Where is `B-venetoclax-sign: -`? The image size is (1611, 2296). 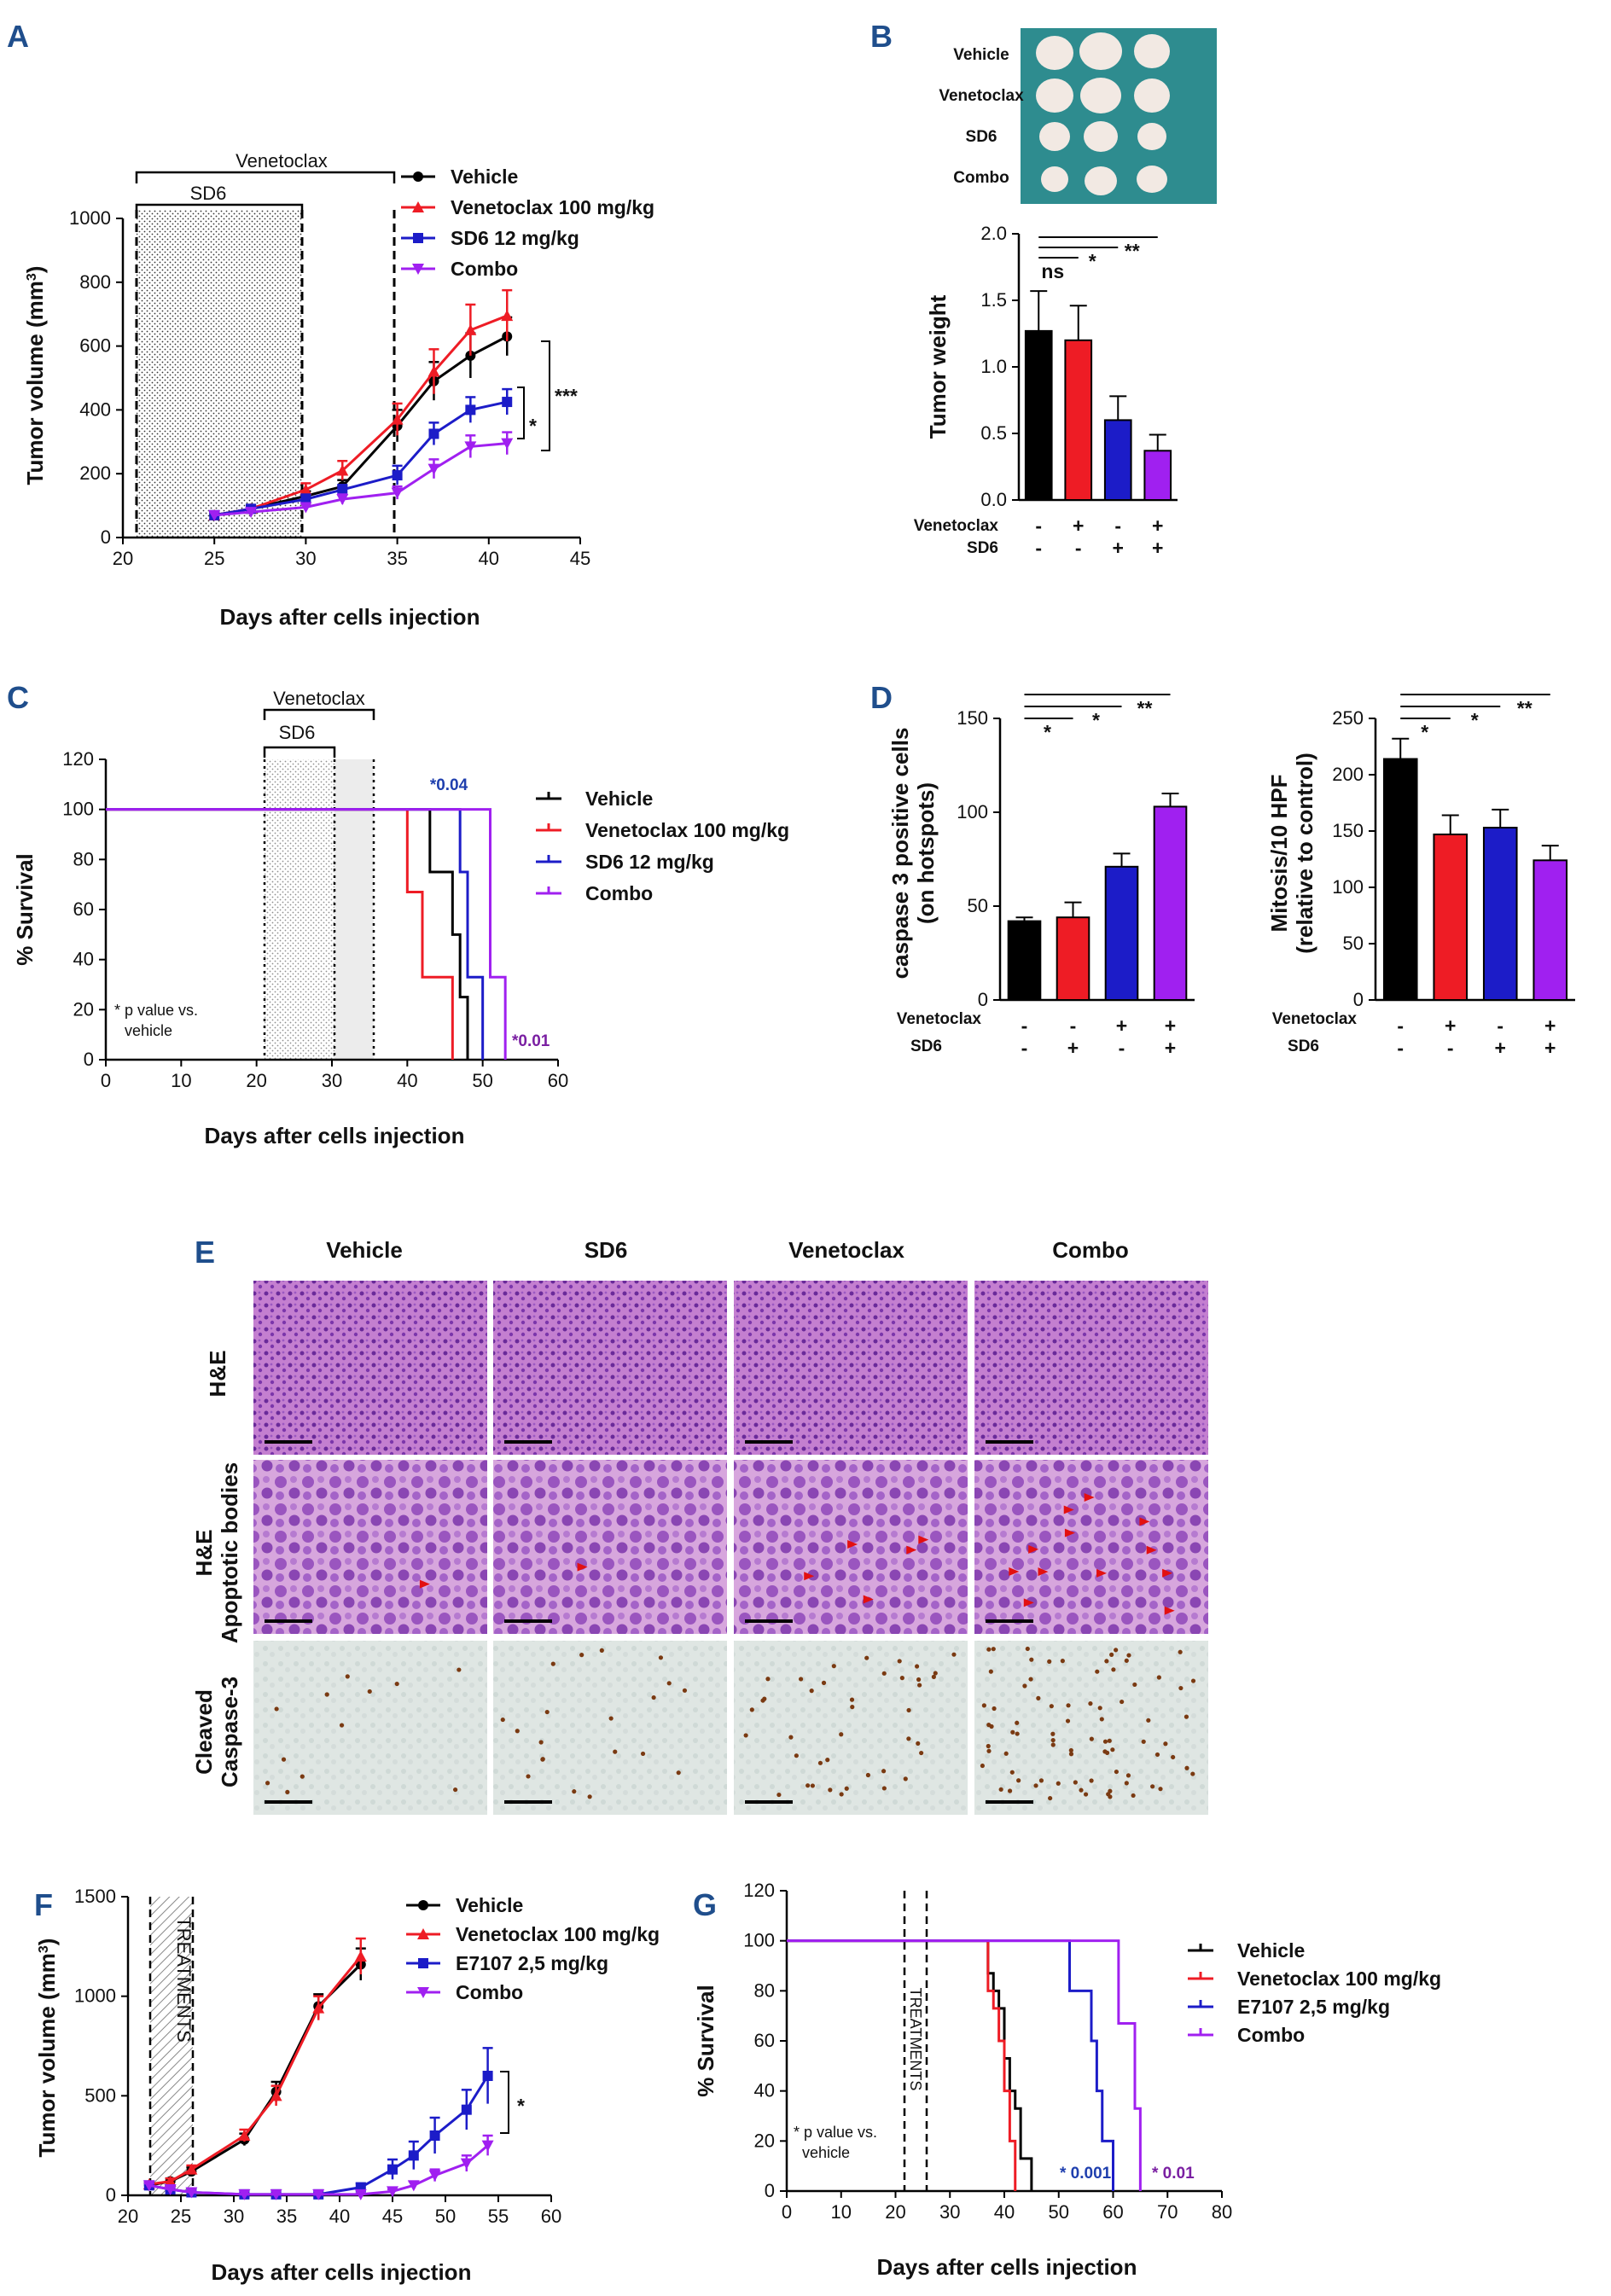 B-venetoclax-sign: - is located at coordinates (1038, 525).